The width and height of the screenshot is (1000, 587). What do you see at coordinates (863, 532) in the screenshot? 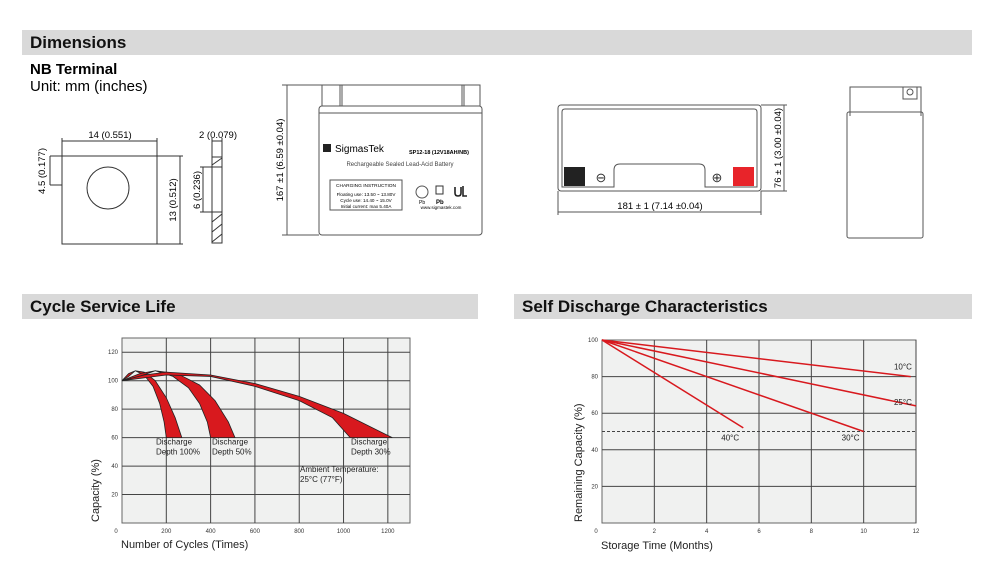
I see `x-tick-label: 10` at bounding box center [863, 532].